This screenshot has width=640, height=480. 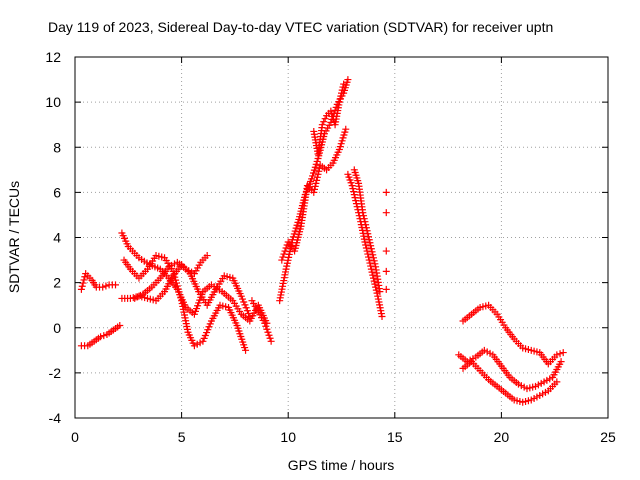 I want to click on x-tick-label: 15, so click(x=395, y=437).